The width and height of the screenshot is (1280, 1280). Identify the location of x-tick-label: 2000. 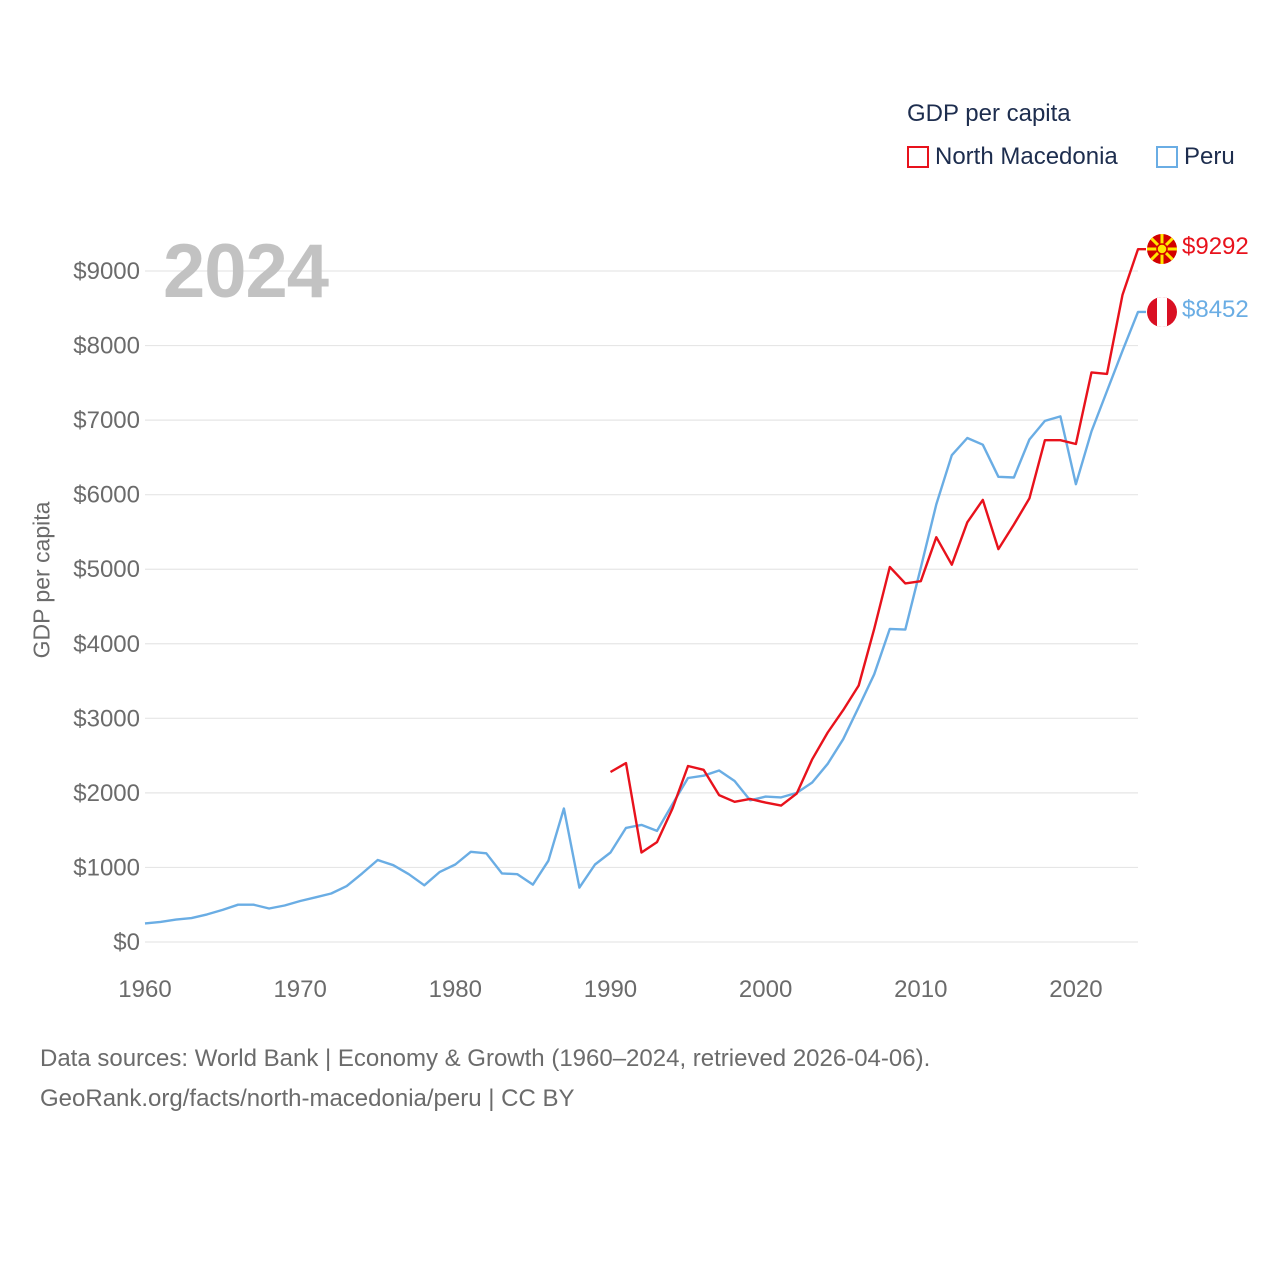
(765, 989).